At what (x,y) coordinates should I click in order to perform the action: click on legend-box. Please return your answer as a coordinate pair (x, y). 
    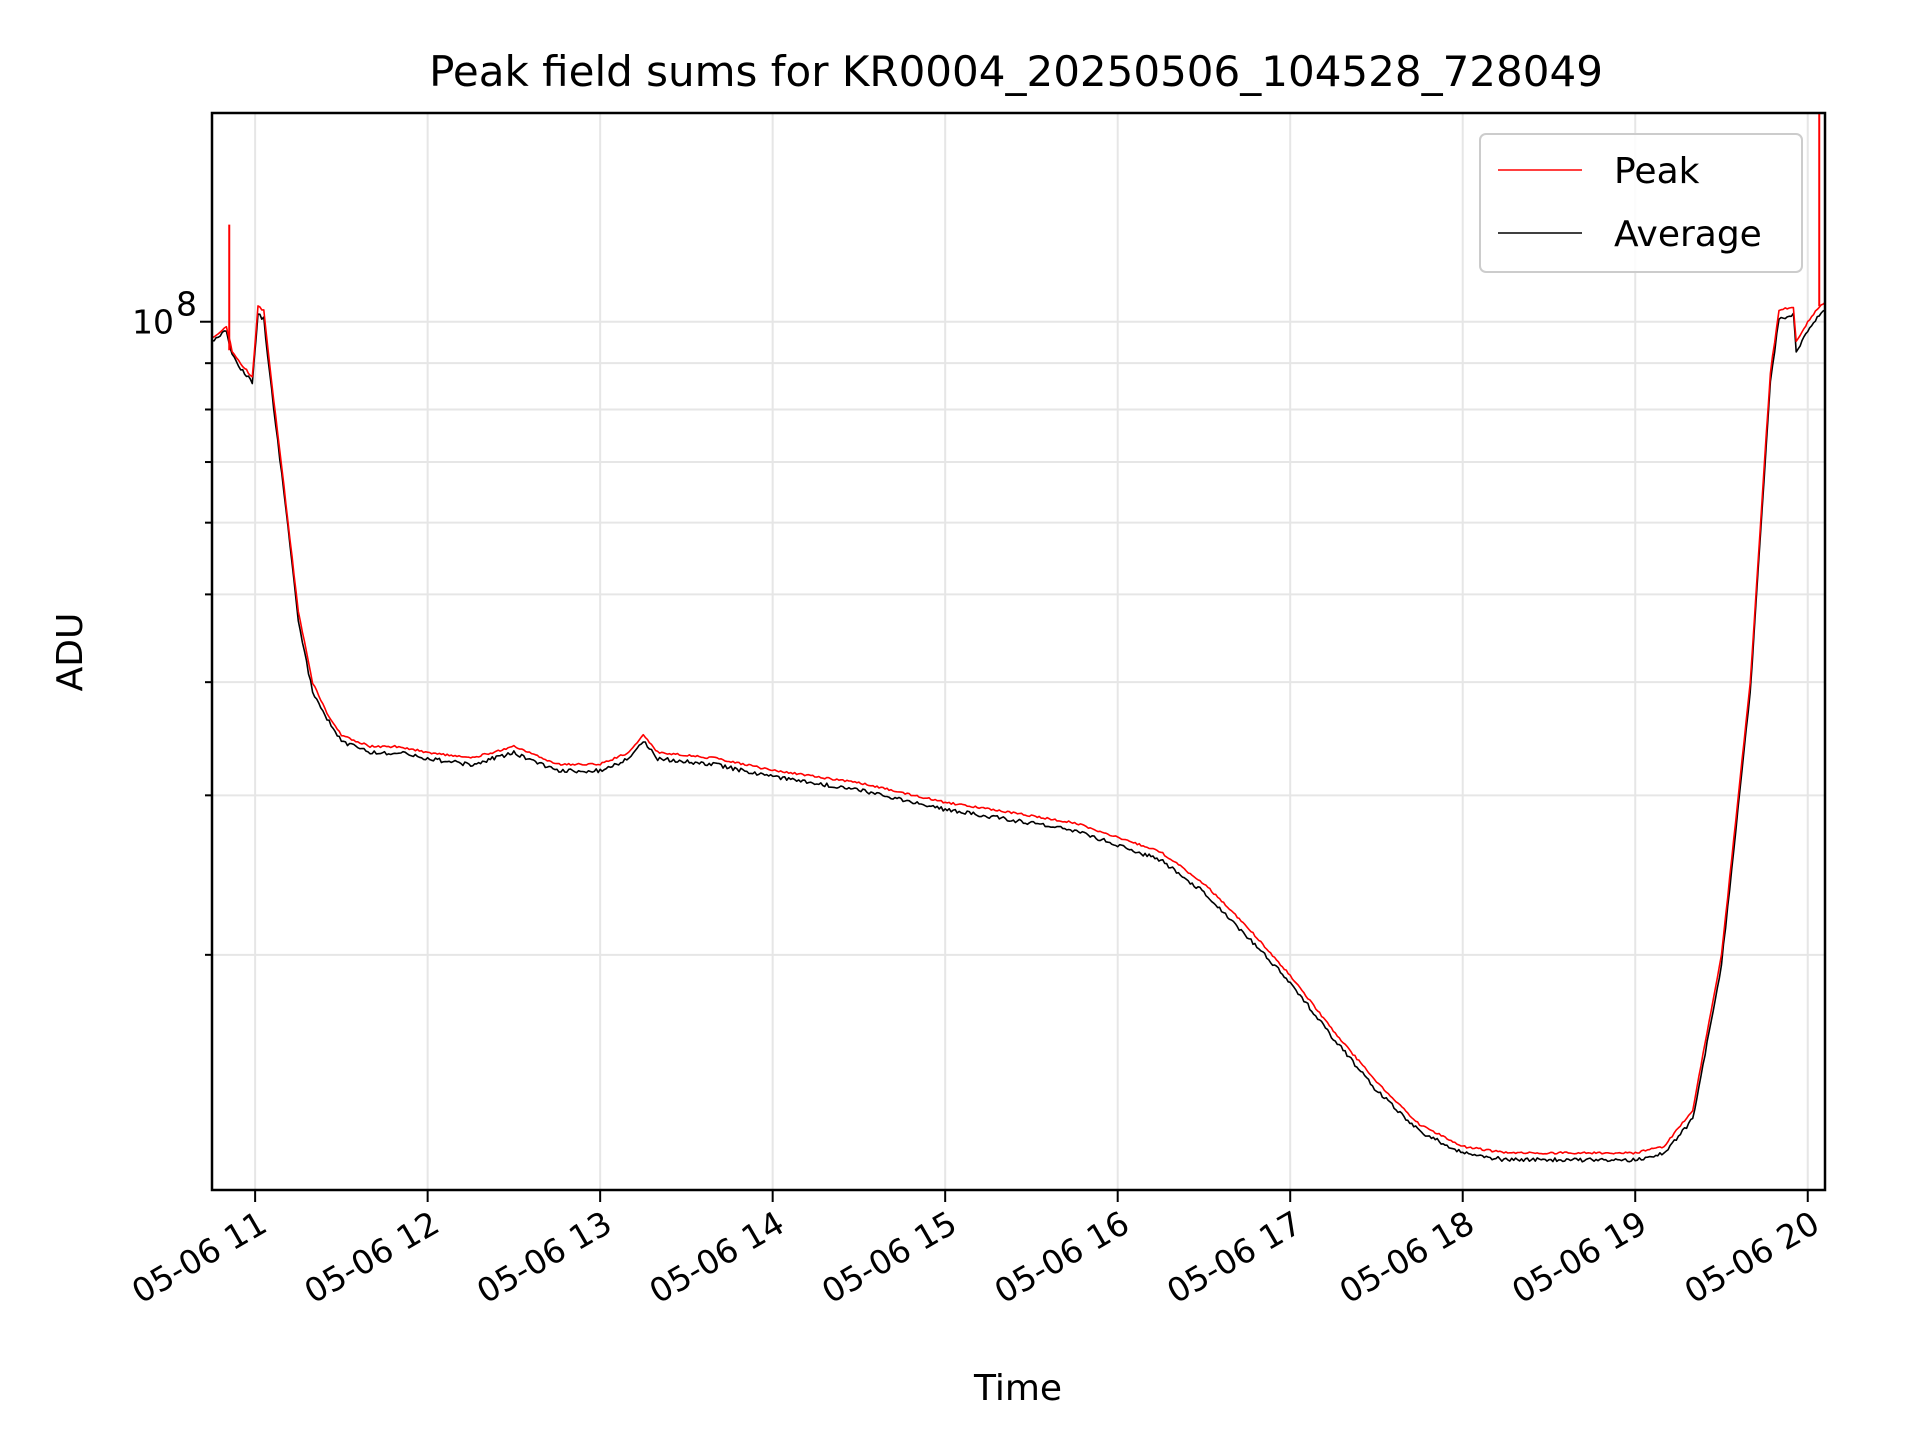
    Looking at the image, I should click on (1641, 203).